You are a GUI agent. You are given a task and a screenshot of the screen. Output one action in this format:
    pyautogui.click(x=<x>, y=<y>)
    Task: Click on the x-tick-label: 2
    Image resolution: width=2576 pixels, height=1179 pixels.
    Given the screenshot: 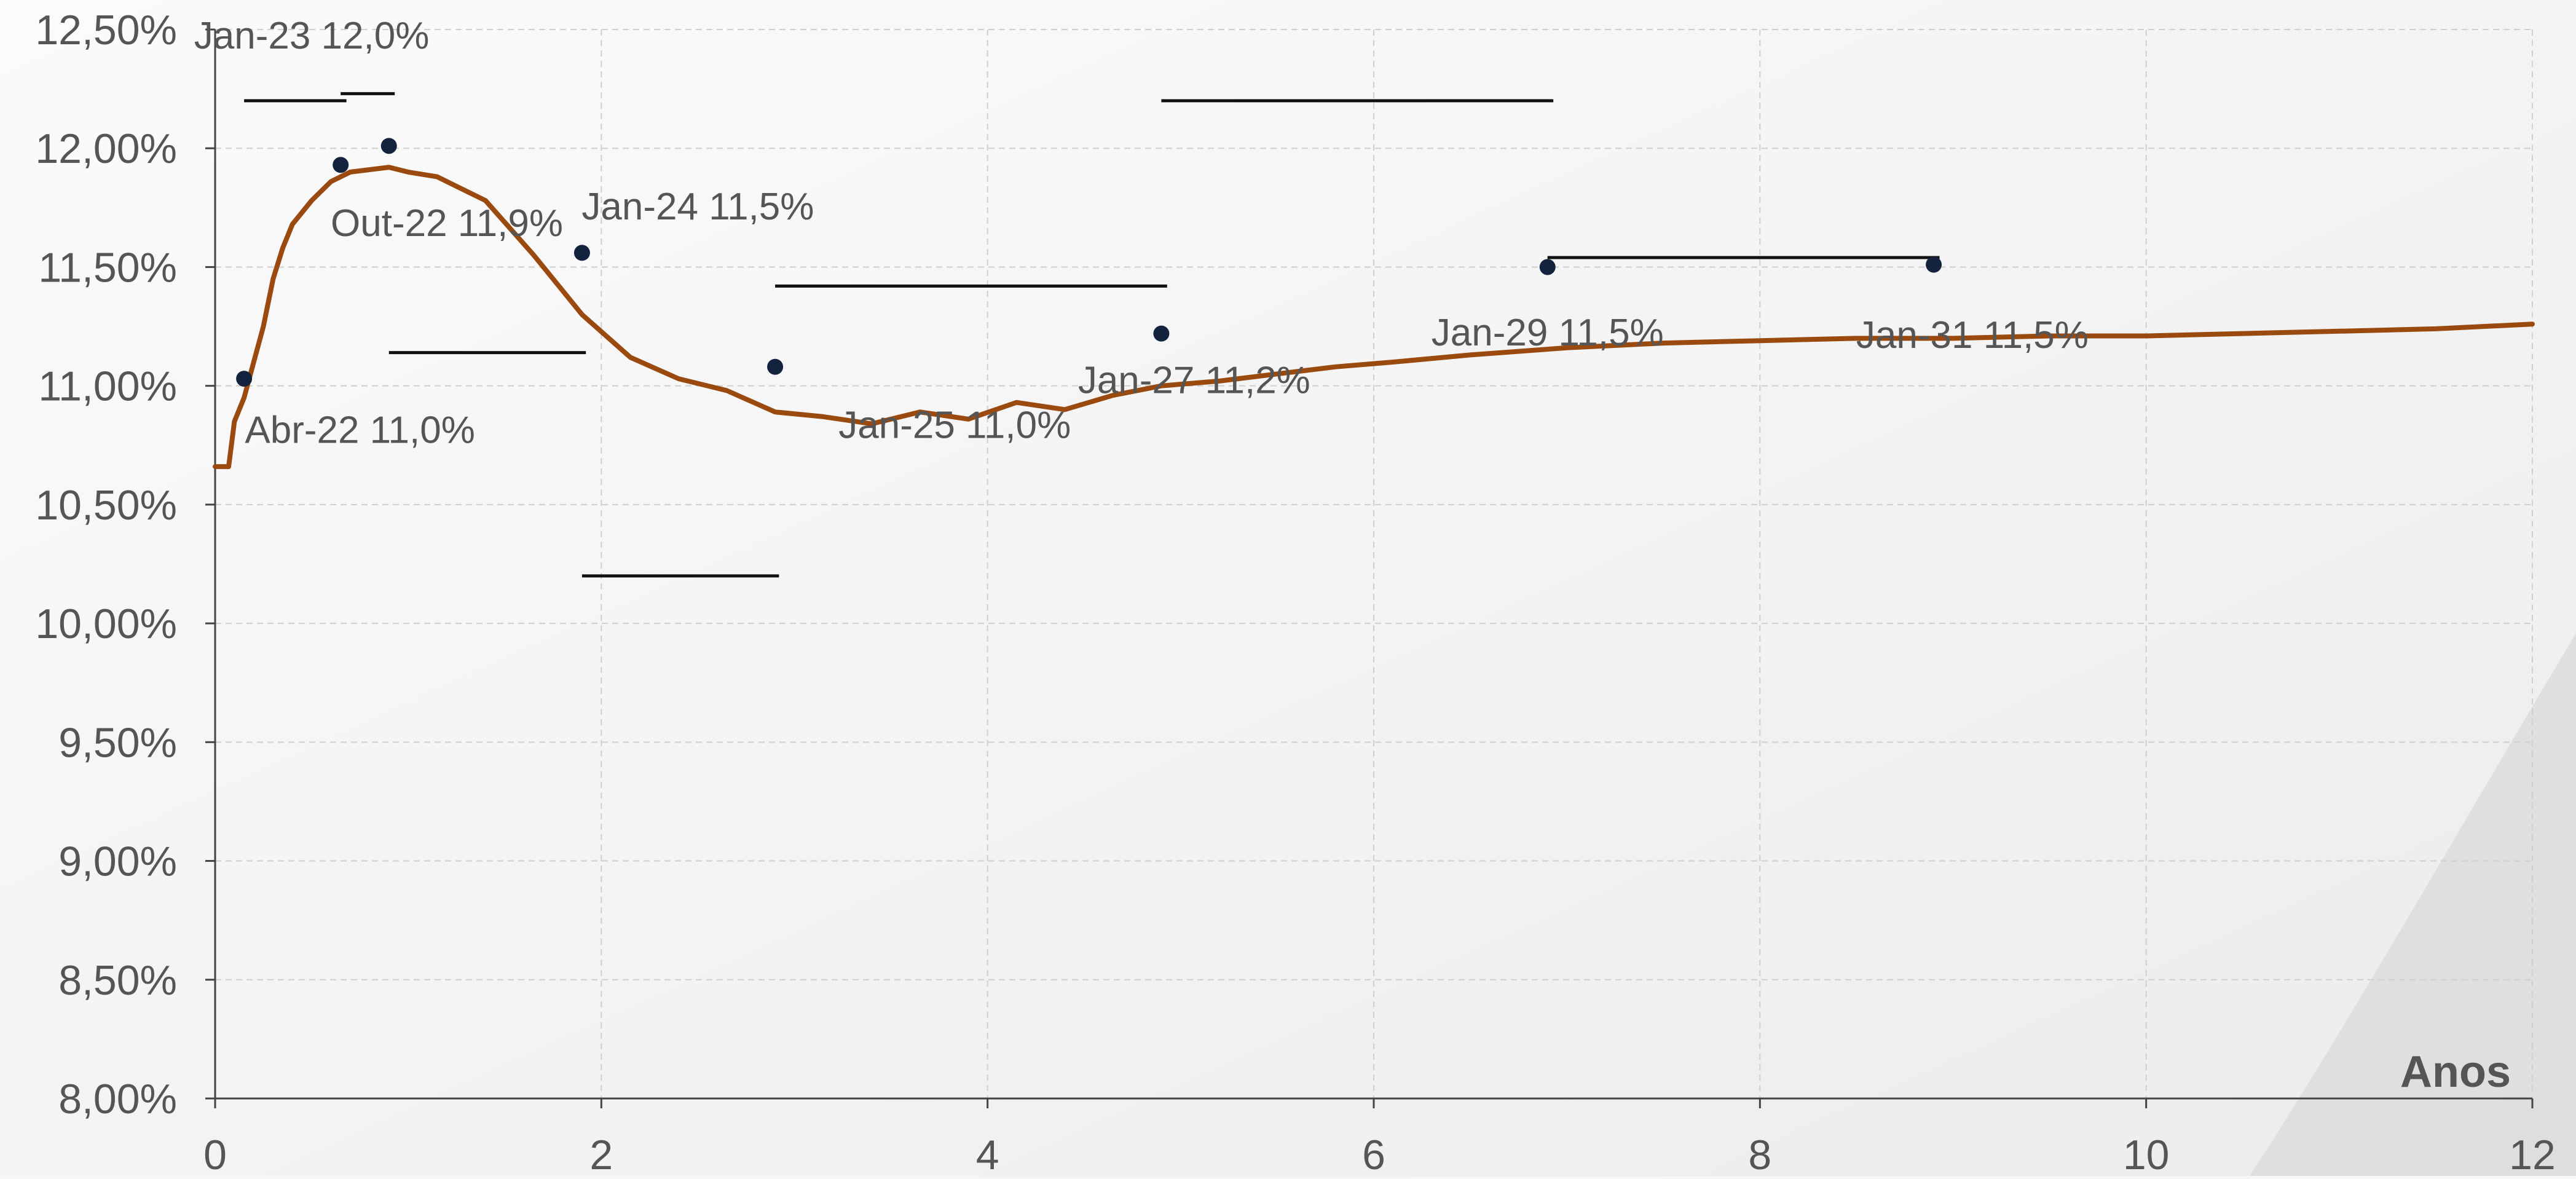 What is the action you would take?
    pyautogui.click(x=601, y=1154)
    